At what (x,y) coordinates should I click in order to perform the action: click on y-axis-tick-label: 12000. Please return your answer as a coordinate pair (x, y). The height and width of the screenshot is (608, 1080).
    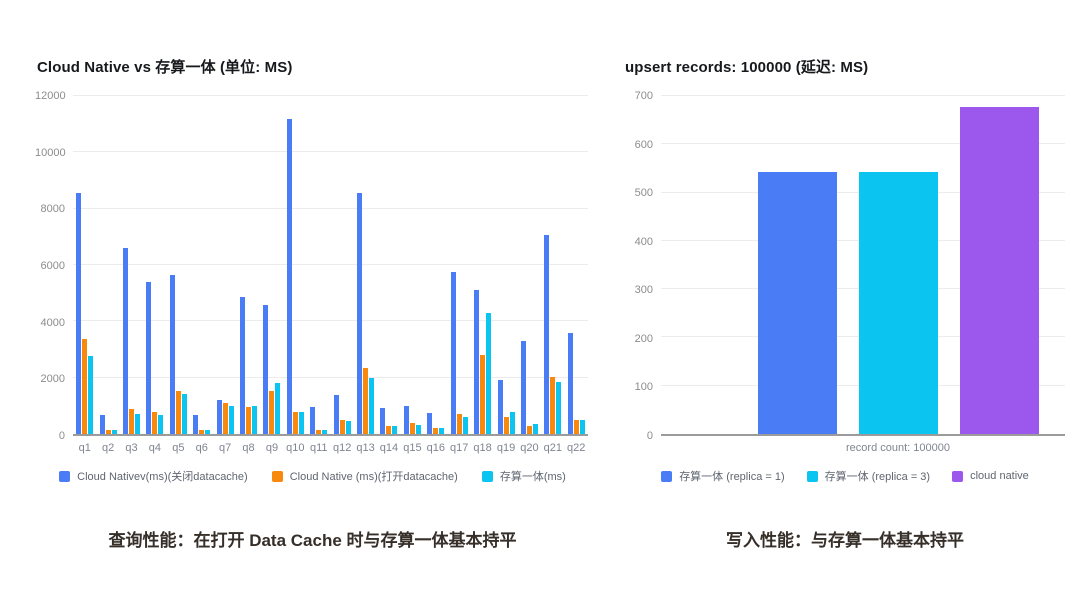
    Looking at the image, I should click on (50, 96).